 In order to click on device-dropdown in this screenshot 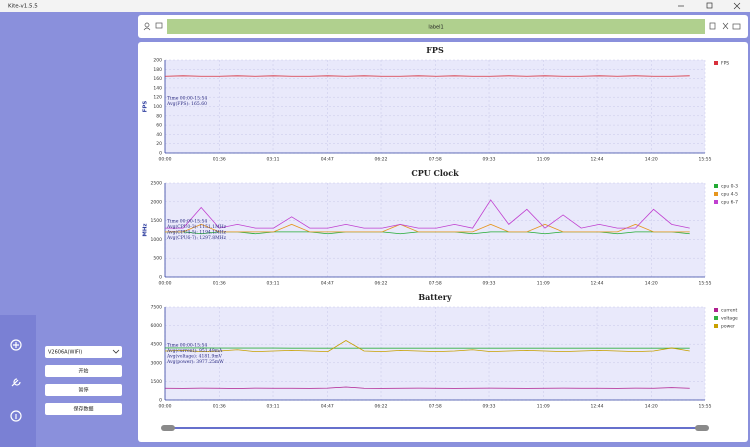, I will do `click(83, 352)`.